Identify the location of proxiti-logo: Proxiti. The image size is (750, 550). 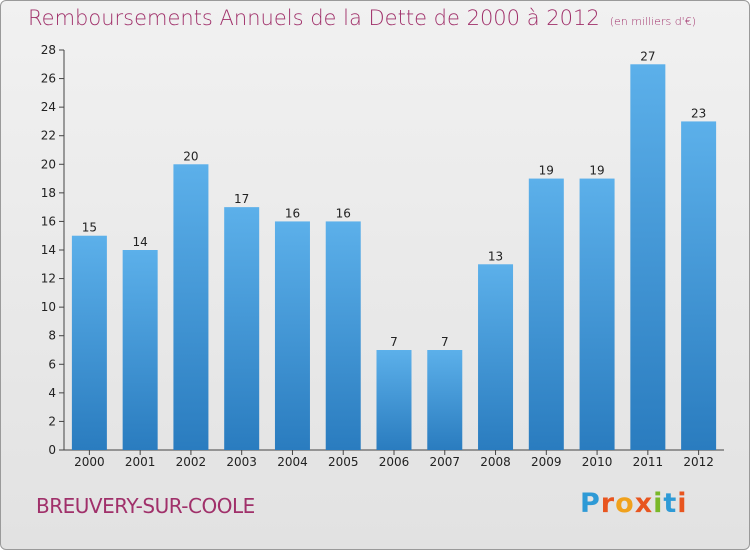
(634, 503).